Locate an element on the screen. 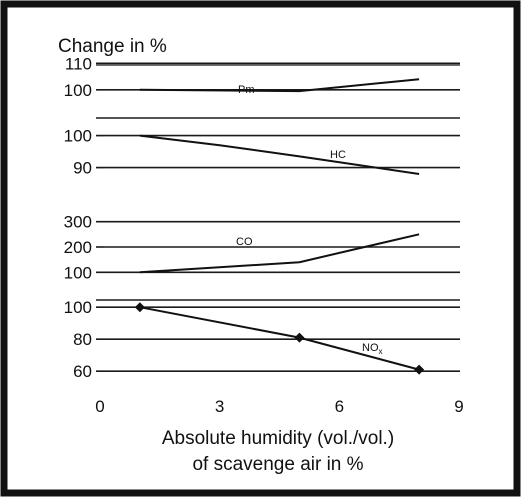 Image resolution: width=521 pixels, height=497 pixels. x-tick-label-0: 0 is located at coordinates (99, 406).